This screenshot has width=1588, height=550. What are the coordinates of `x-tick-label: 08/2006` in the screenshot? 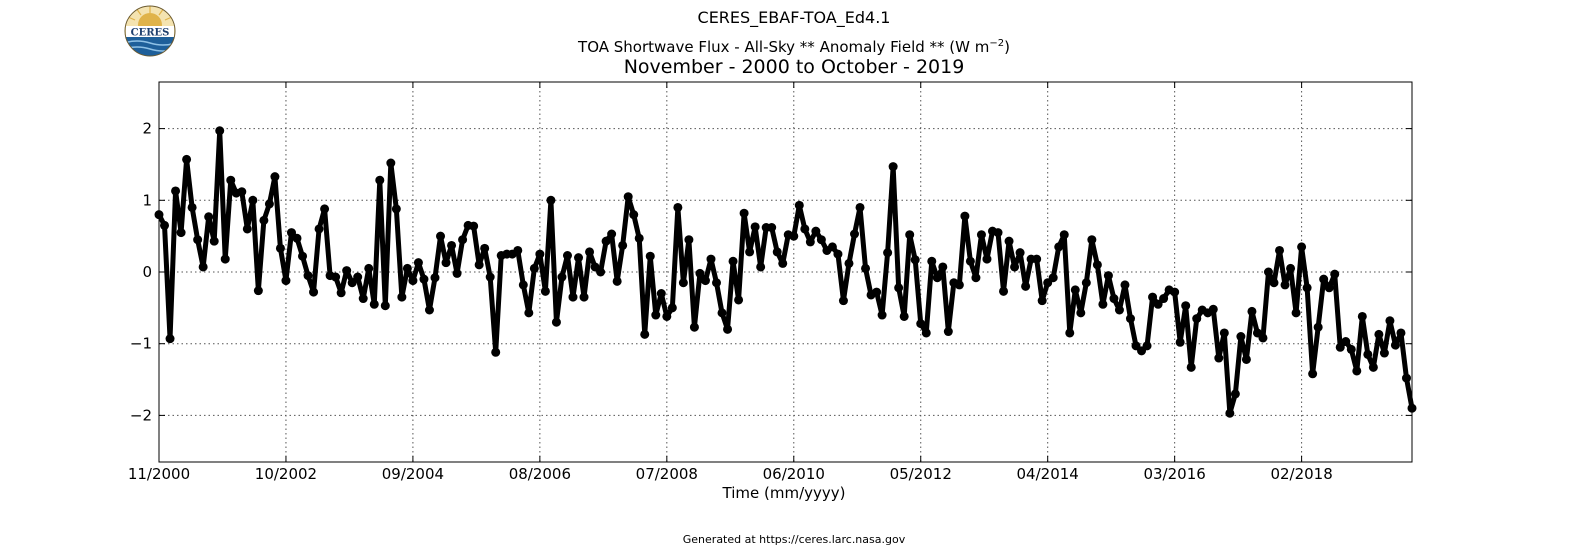 It's located at (540, 474).